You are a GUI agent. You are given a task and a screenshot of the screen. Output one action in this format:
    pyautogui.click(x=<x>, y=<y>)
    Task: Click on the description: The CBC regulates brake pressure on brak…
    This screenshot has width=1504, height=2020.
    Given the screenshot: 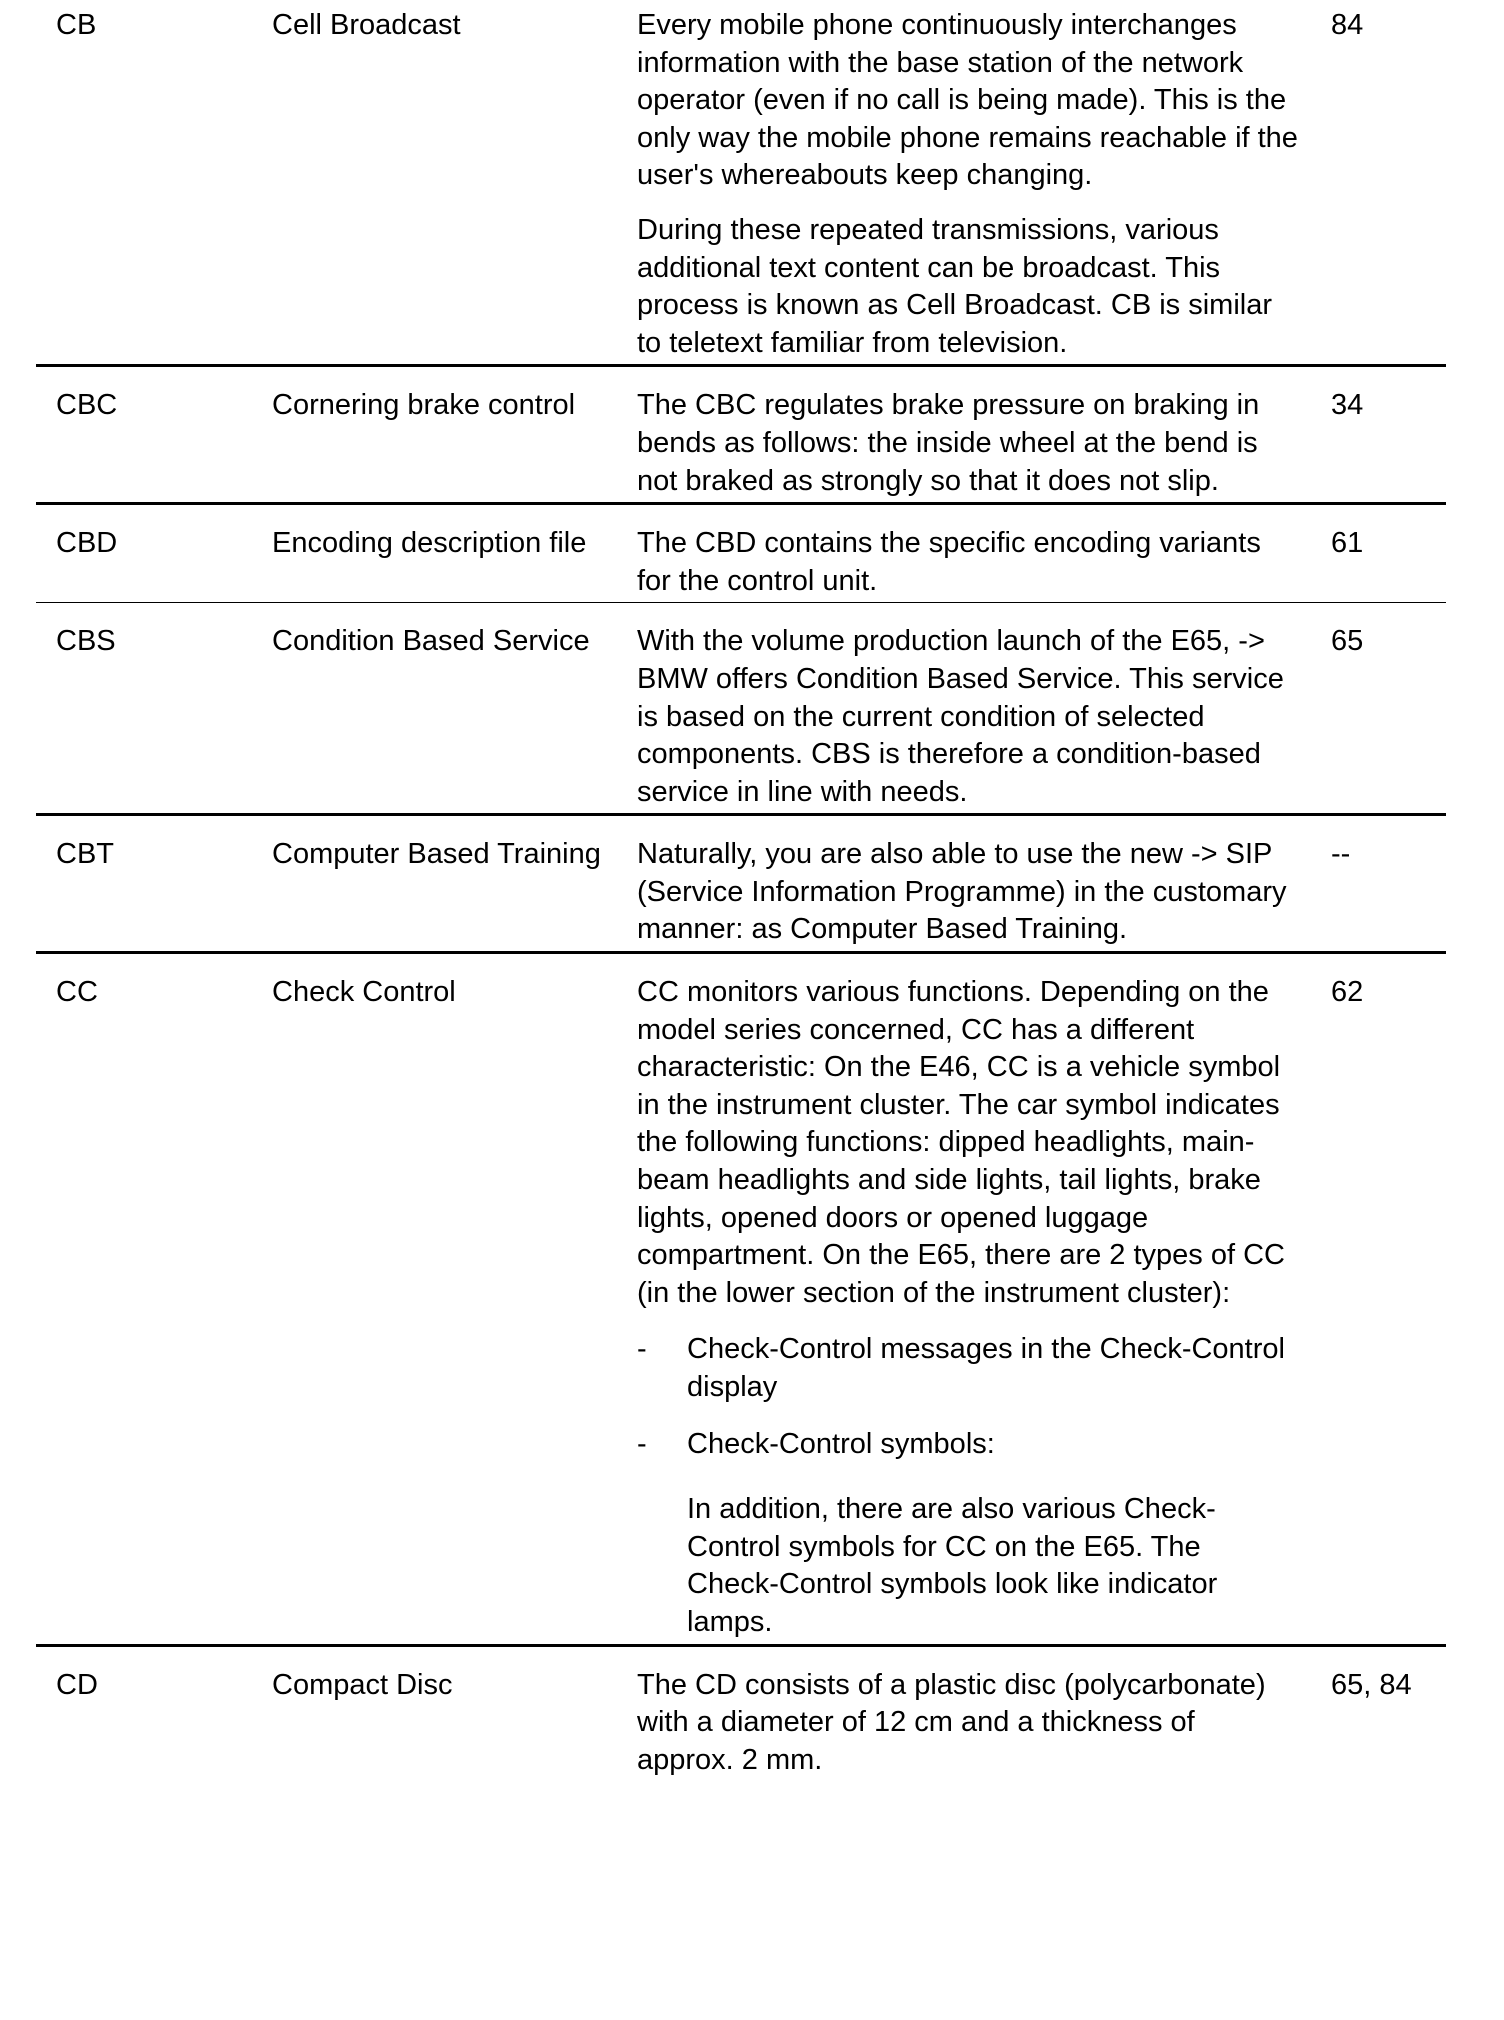 What is the action you would take?
    pyautogui.click(x=968, y=443)
    